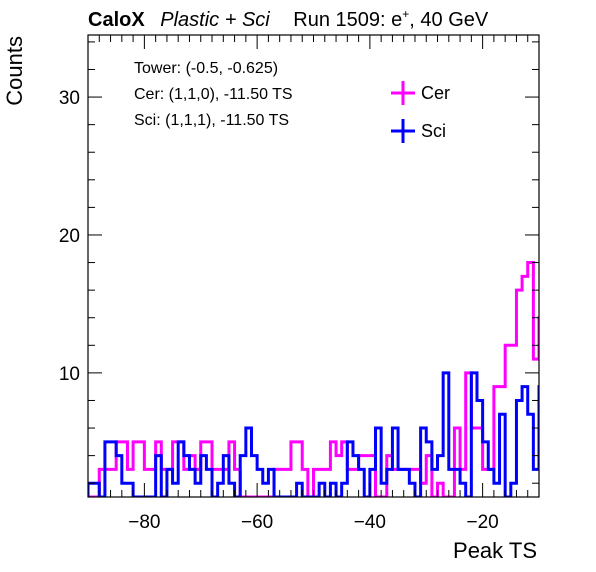 This screenshot has width=596, height=572. Describe the element at coordinates (483, 522) in the screenshot. I see `x-tick-label: −20` at that location.